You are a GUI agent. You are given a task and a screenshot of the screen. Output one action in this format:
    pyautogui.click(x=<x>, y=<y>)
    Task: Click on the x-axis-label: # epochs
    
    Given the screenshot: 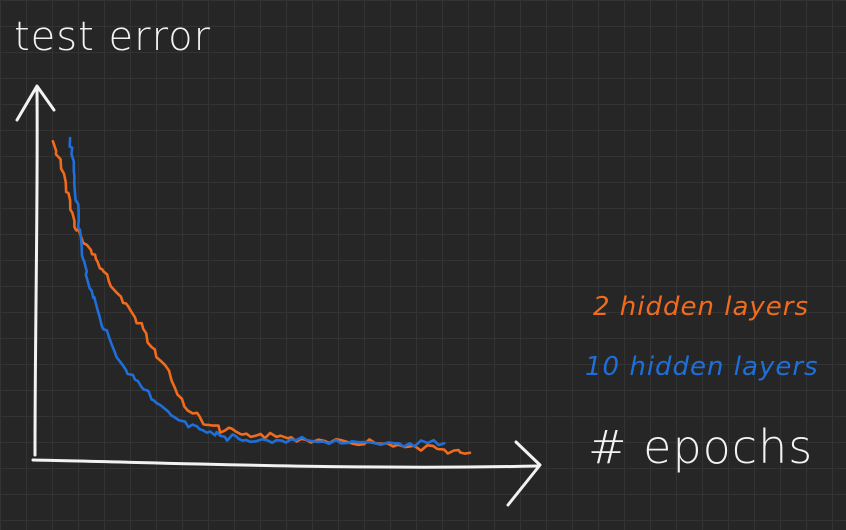 What is the action you would take?
    pyautogui.click(x=701, y=447)
    